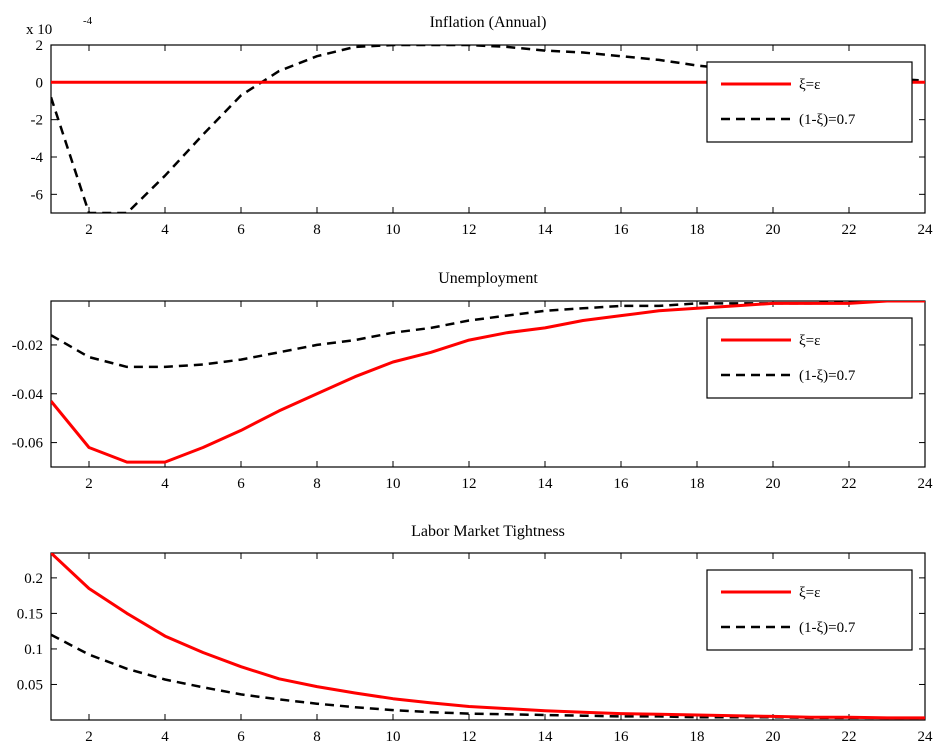  What do you see at coordinates (30, 685) in the screenshot?
I see `y-tick-label: 0.05` at bounding box center [30, 685].